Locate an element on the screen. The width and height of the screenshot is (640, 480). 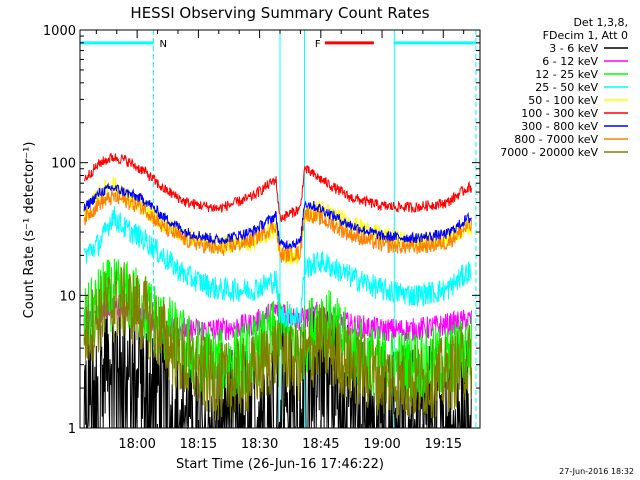
y-tick-label-0: 1 is located at coordinates (72, 429).